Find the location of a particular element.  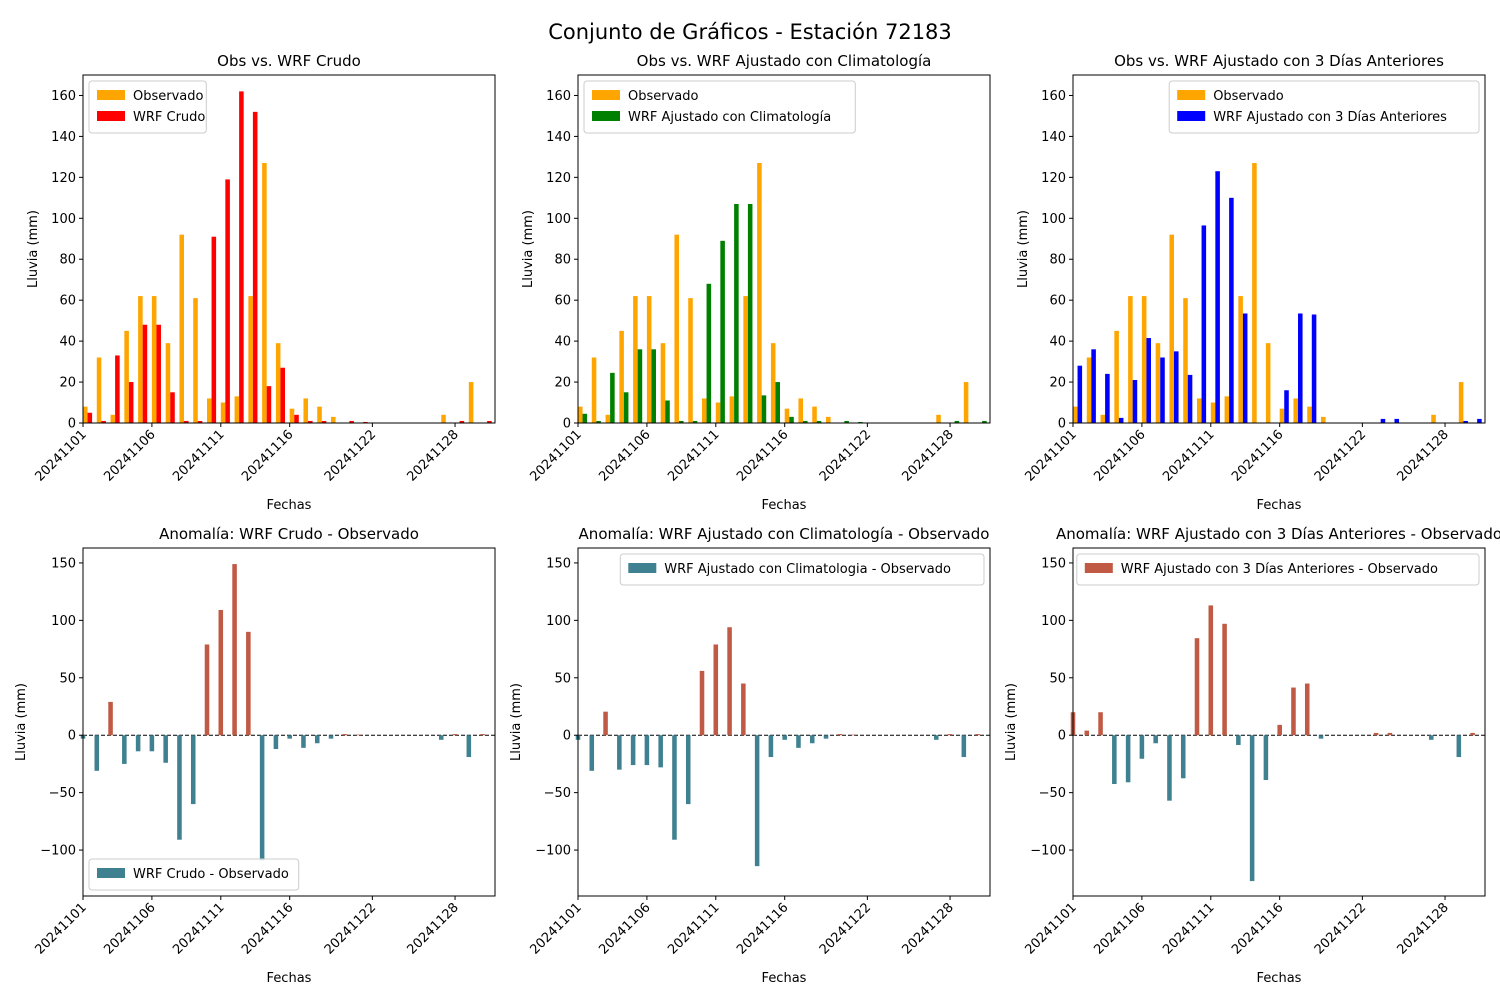

panel-3-xtick-label: 20241116 is located at coordinates (1257, 455).